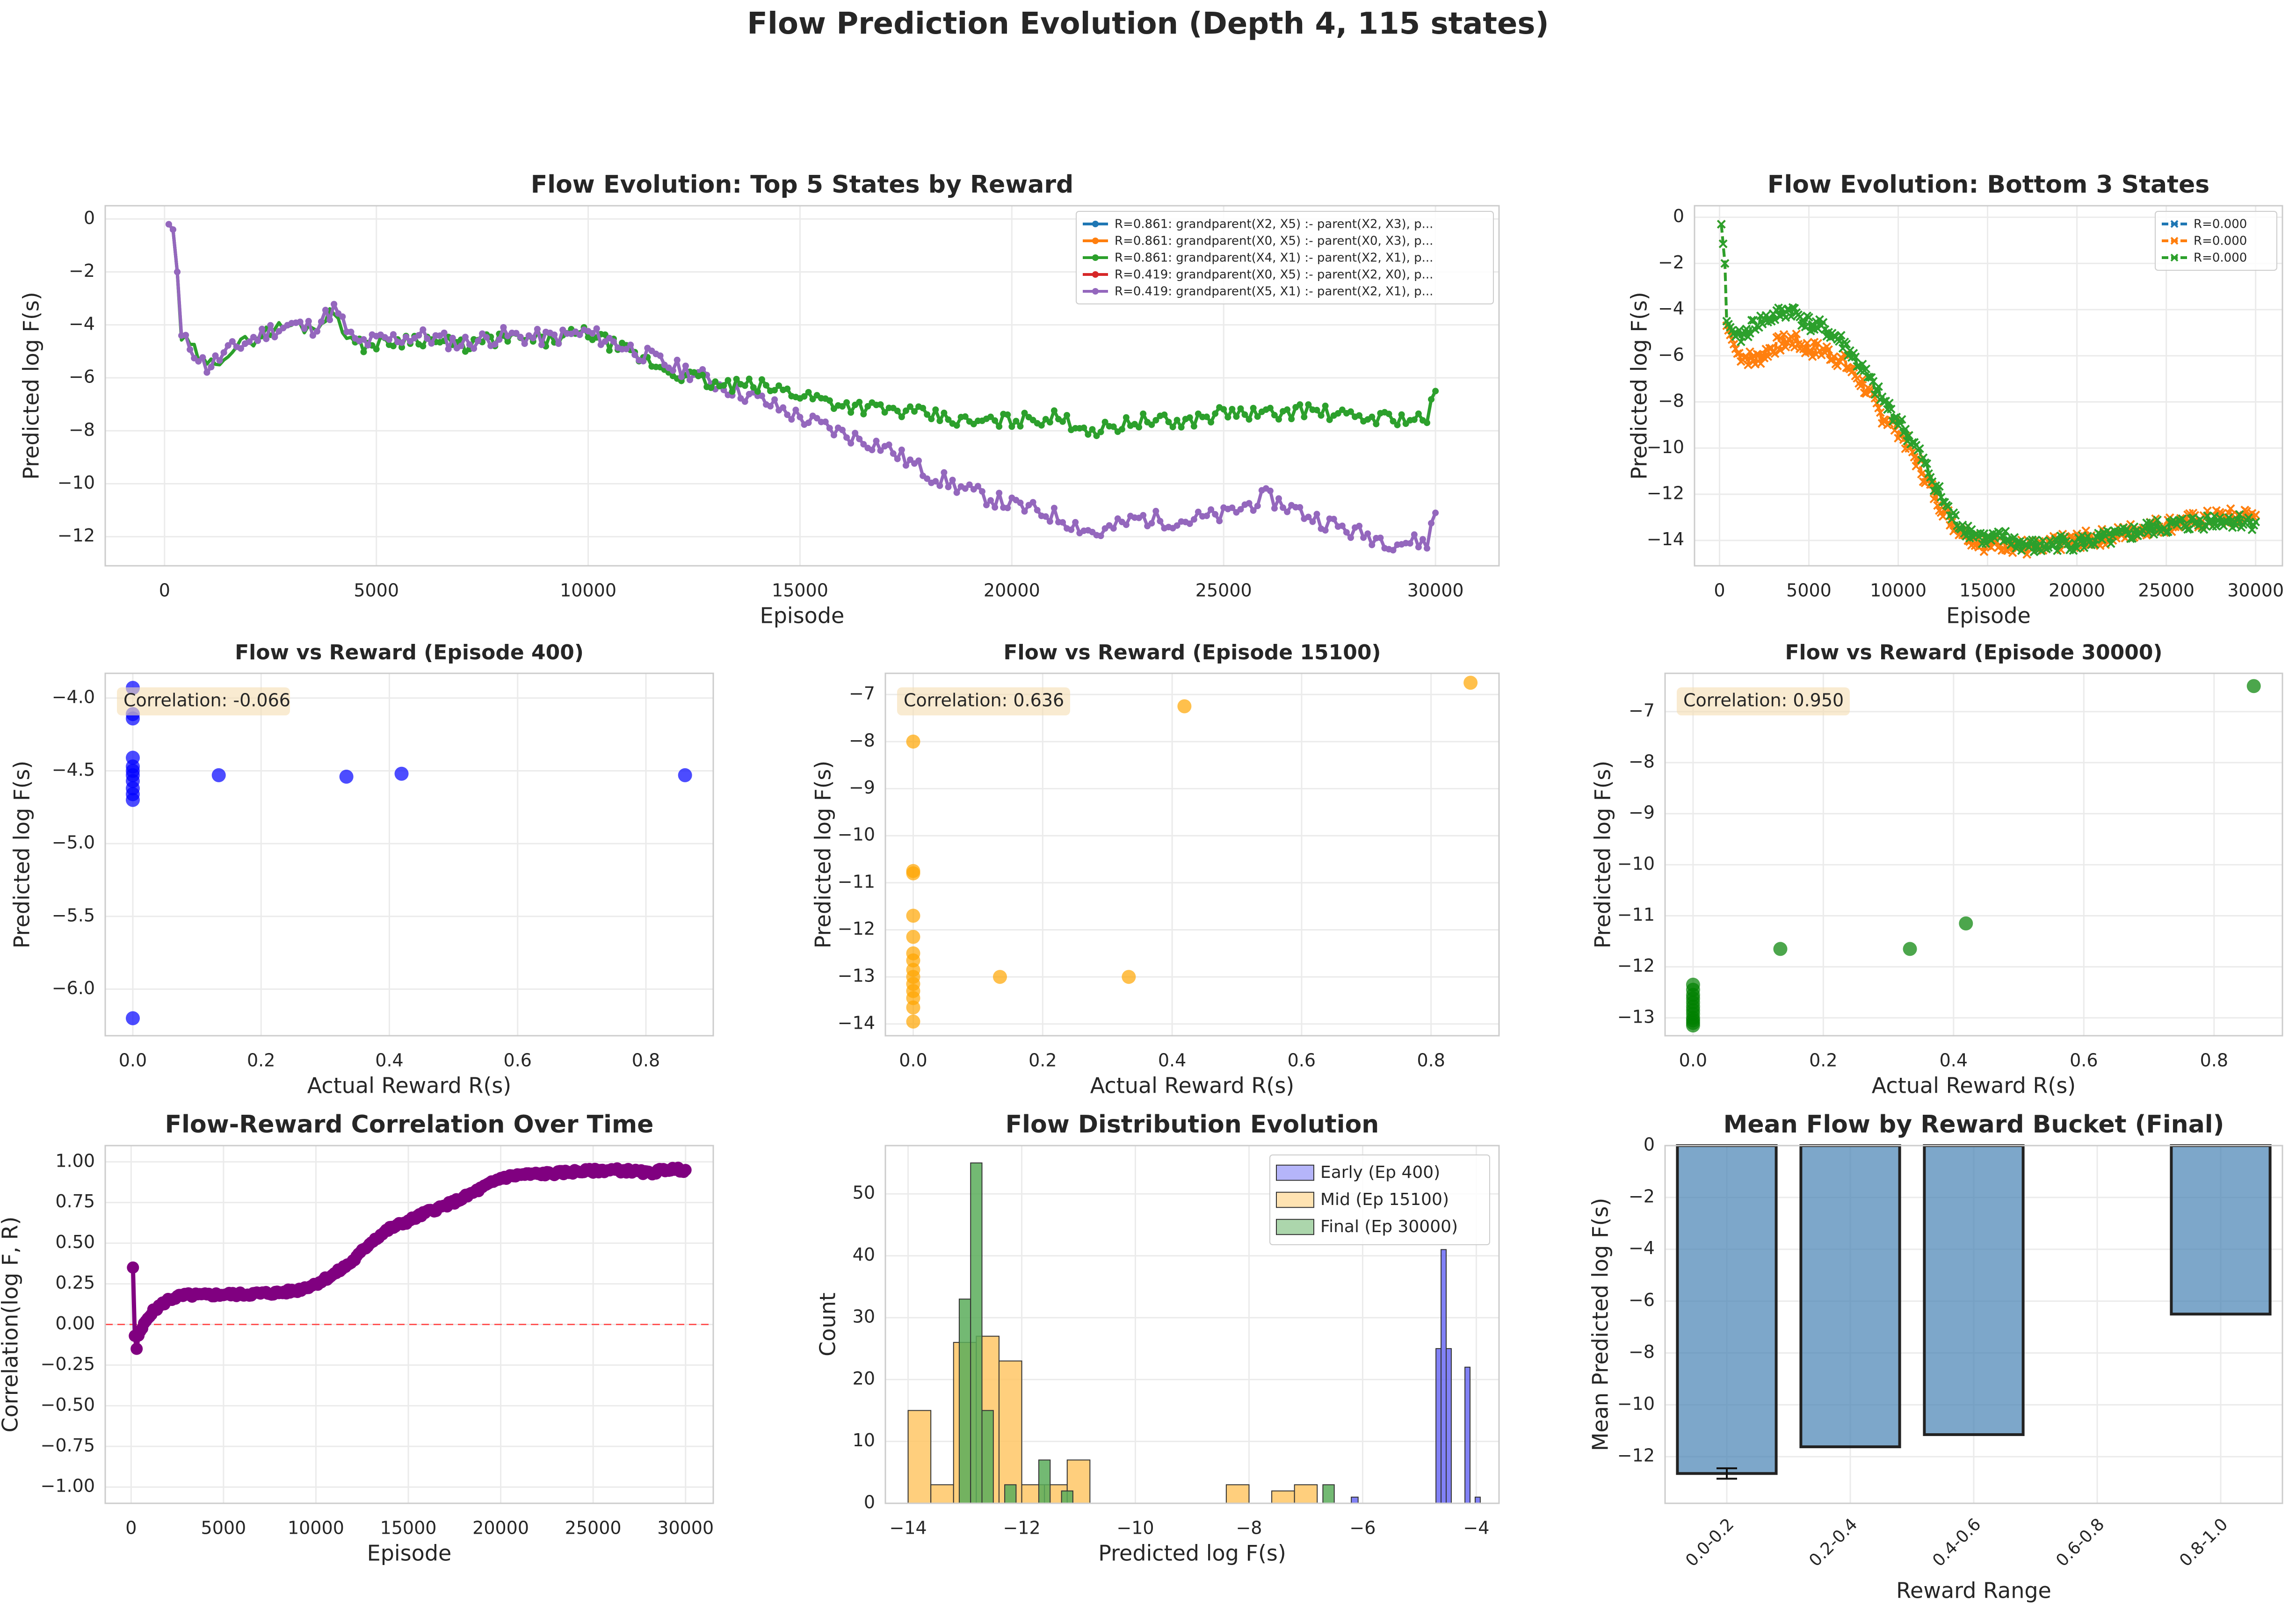 This screenshot has height=1616, width=2296. What do you see at coordinates (1974, 653) in the screenshot?
I see `axes-title: Flow vs Reward (Episode 30000)` at bounding box center [1974, 653].